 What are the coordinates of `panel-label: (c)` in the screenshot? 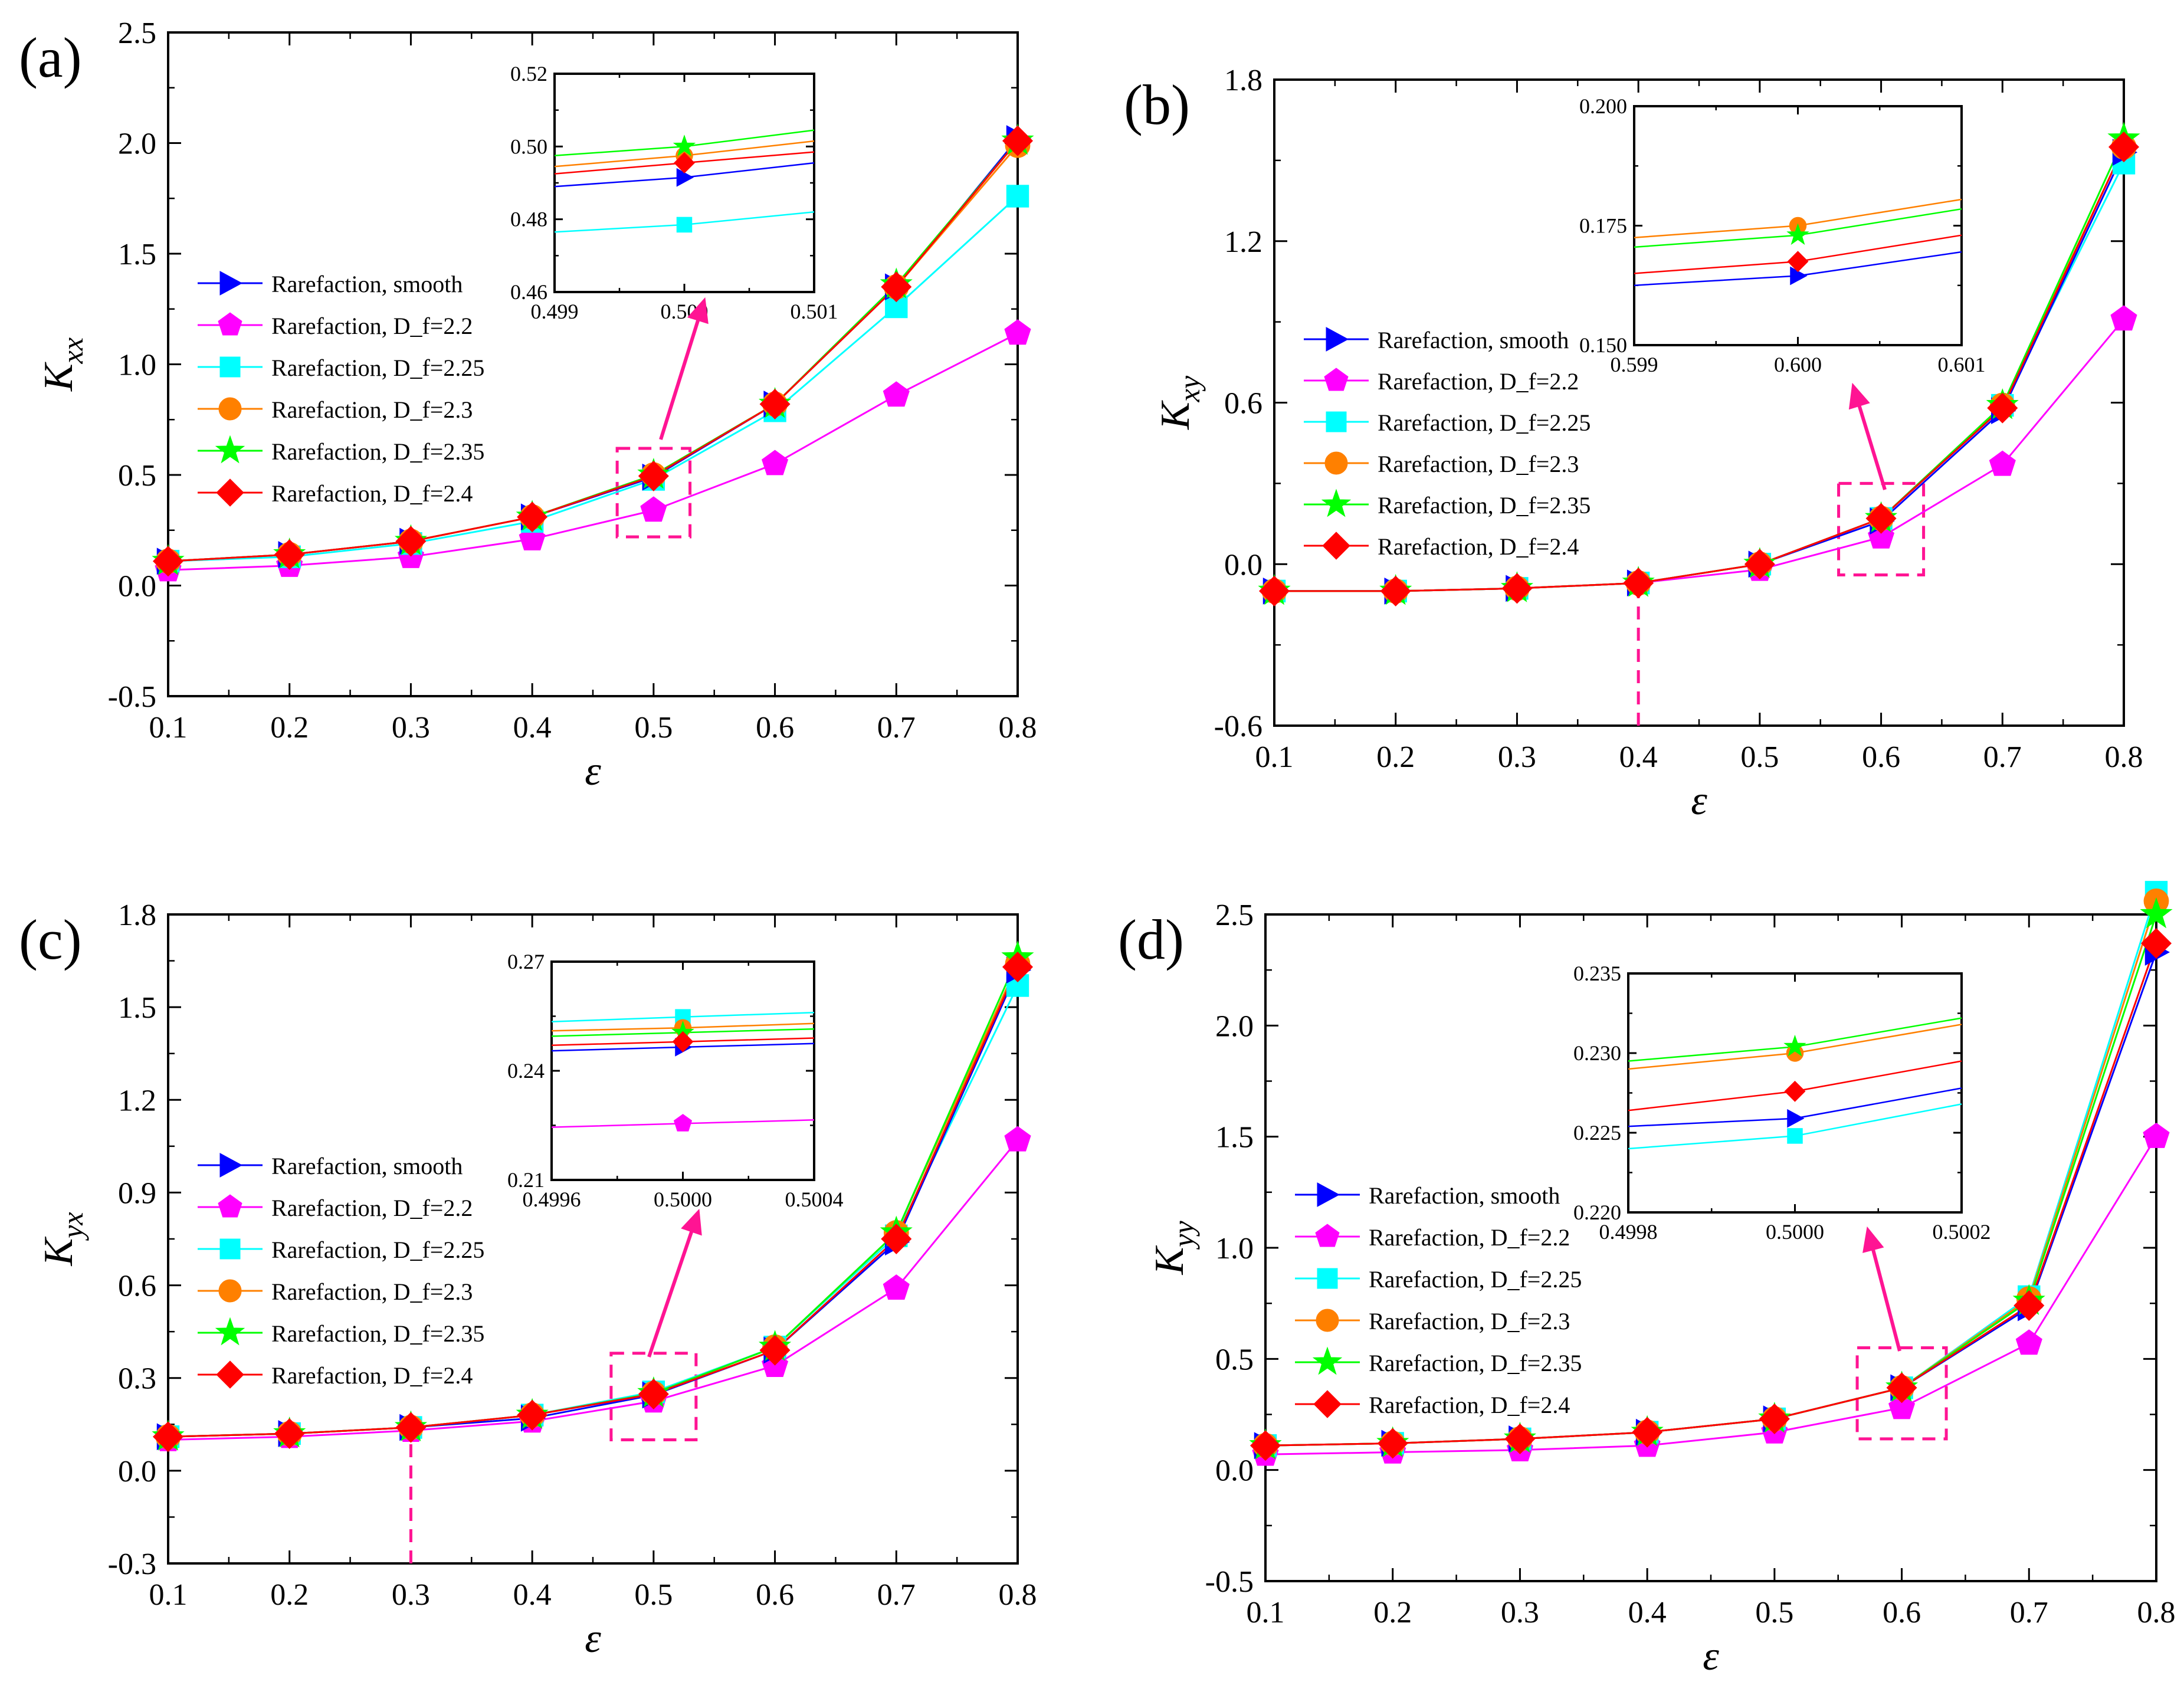 It's located at (51, 939).